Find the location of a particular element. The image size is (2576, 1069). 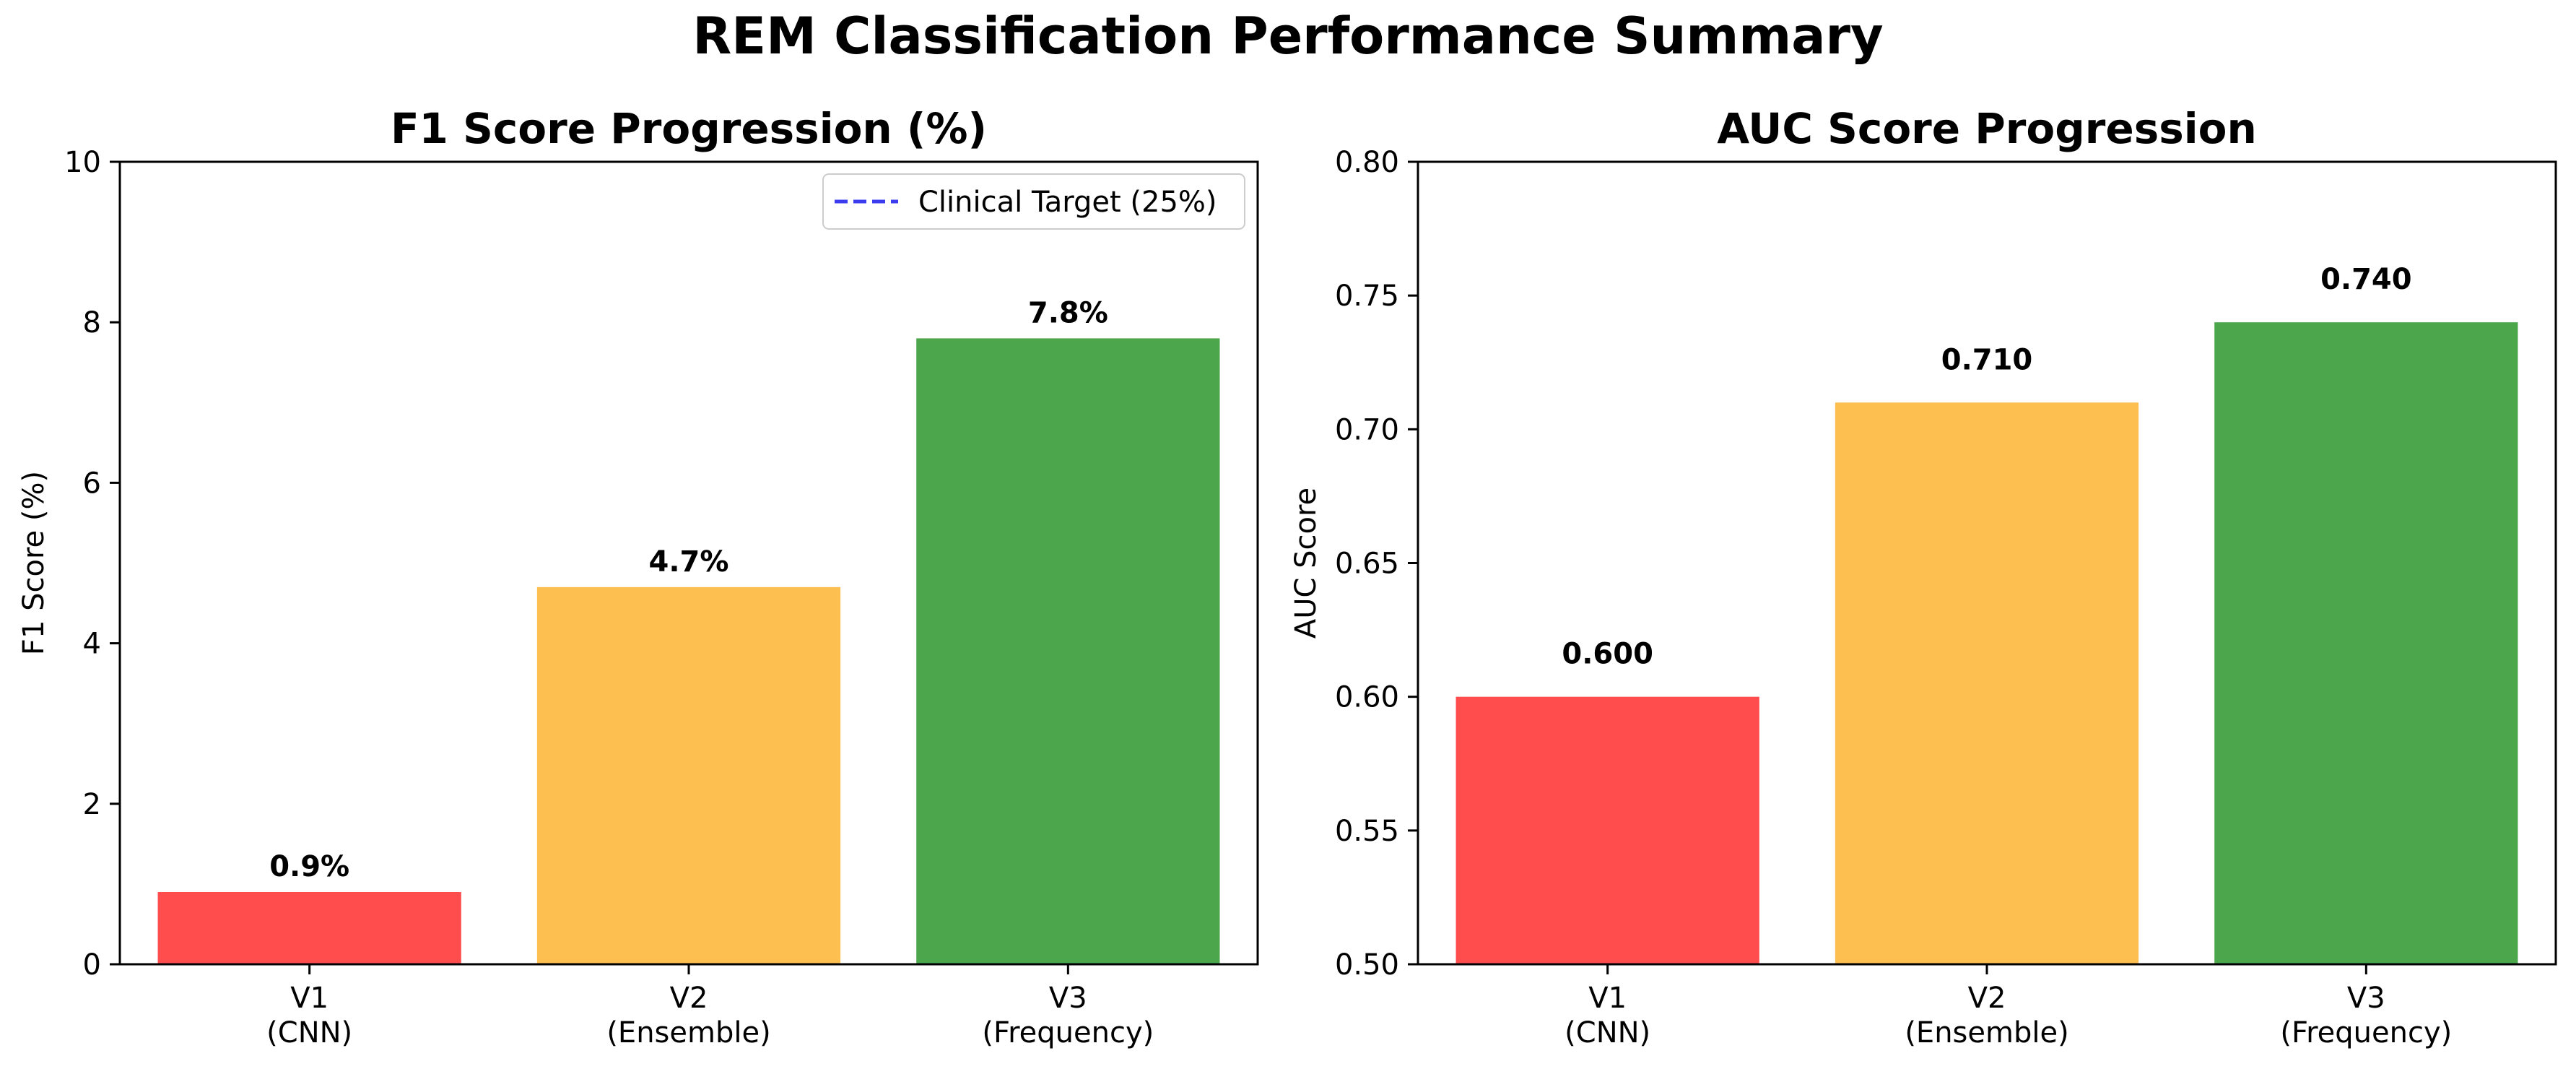

f1-data-label-1: 0.9% is located at coordinates (309, 866).